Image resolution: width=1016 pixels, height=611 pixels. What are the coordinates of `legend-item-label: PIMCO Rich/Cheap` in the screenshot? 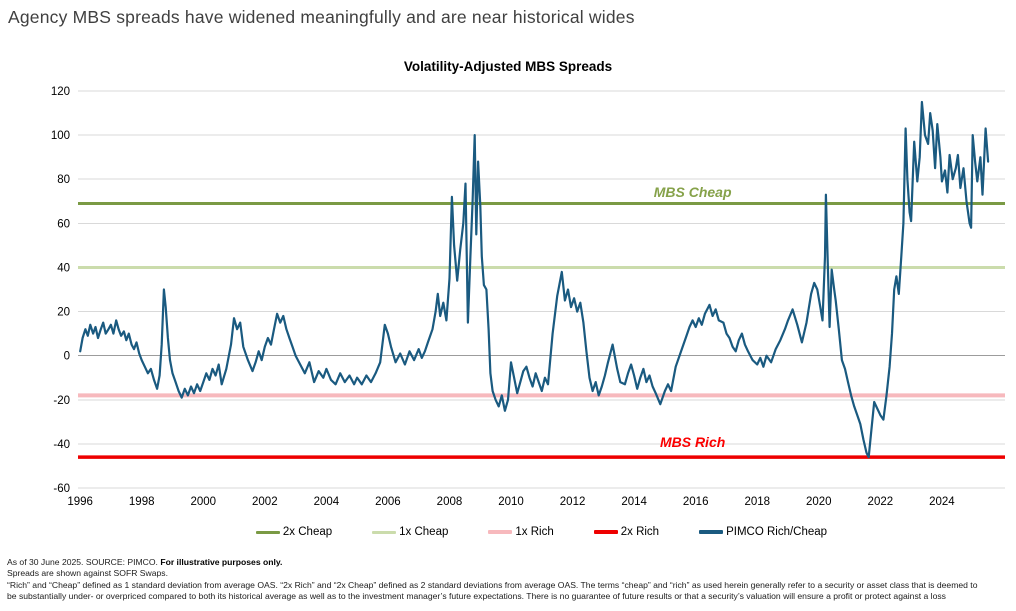 It's located at (777, 532).